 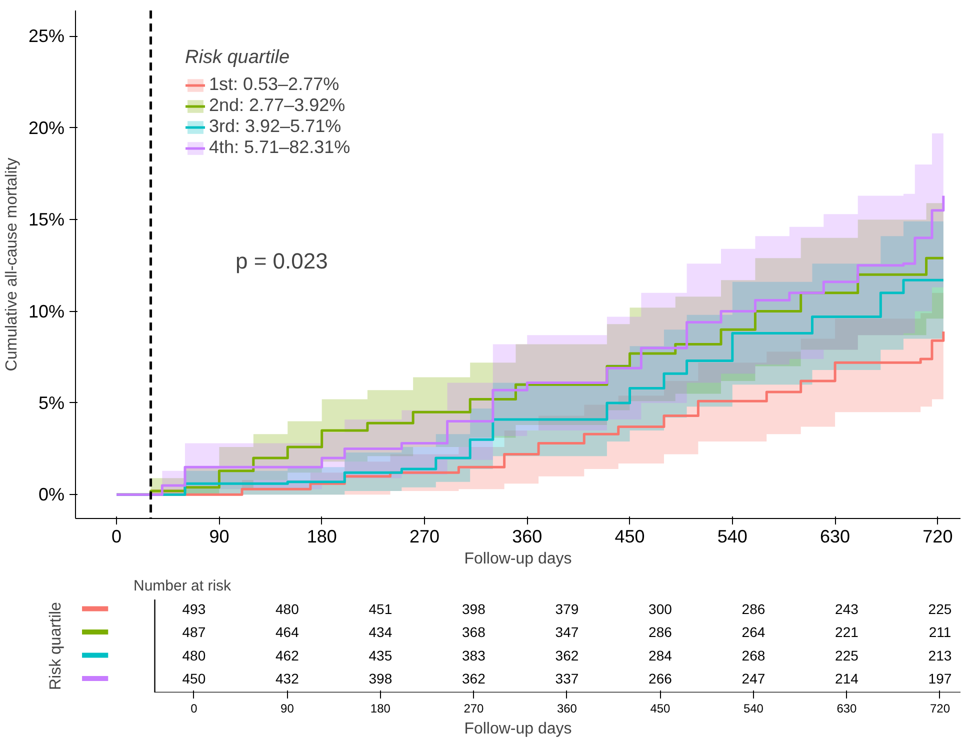 What do you see at coordinates (194, 632) in the screenshot?
I see `data-label: 487` at bounding box center [194, 632].